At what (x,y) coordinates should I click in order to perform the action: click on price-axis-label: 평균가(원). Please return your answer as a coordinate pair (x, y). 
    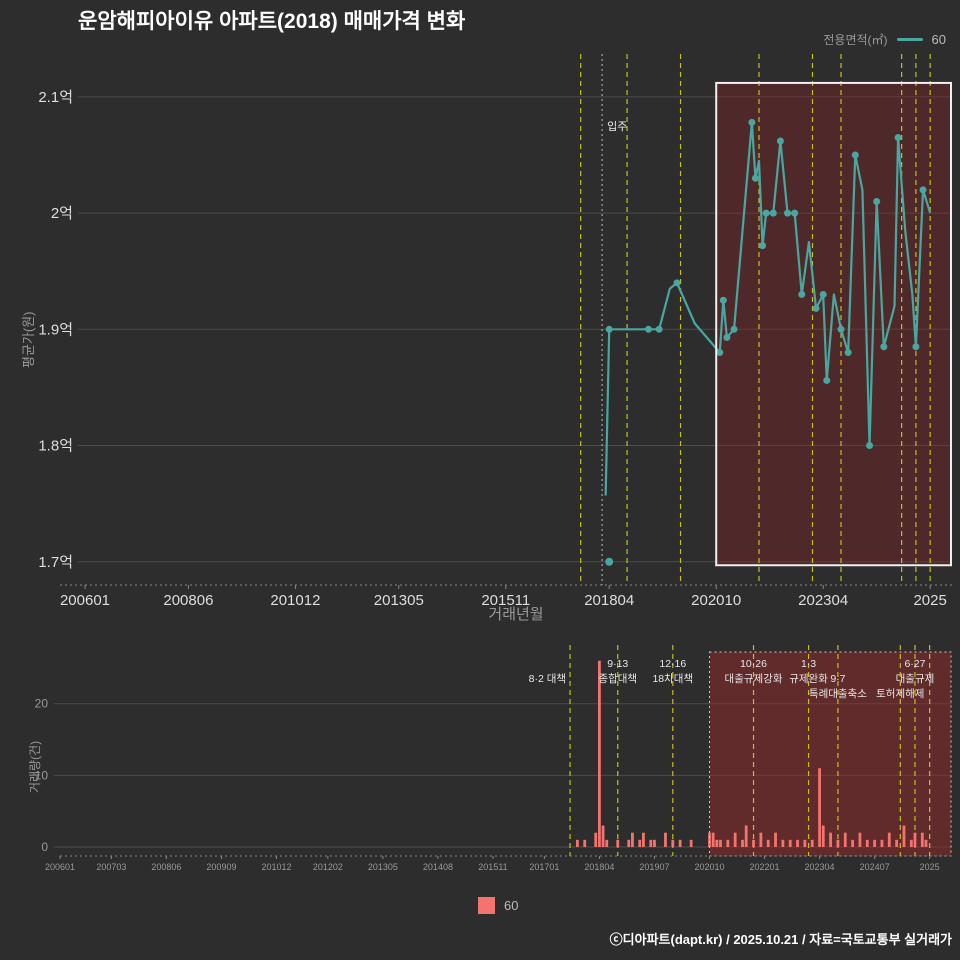
    Looking at the image, I should click on (28, 340).